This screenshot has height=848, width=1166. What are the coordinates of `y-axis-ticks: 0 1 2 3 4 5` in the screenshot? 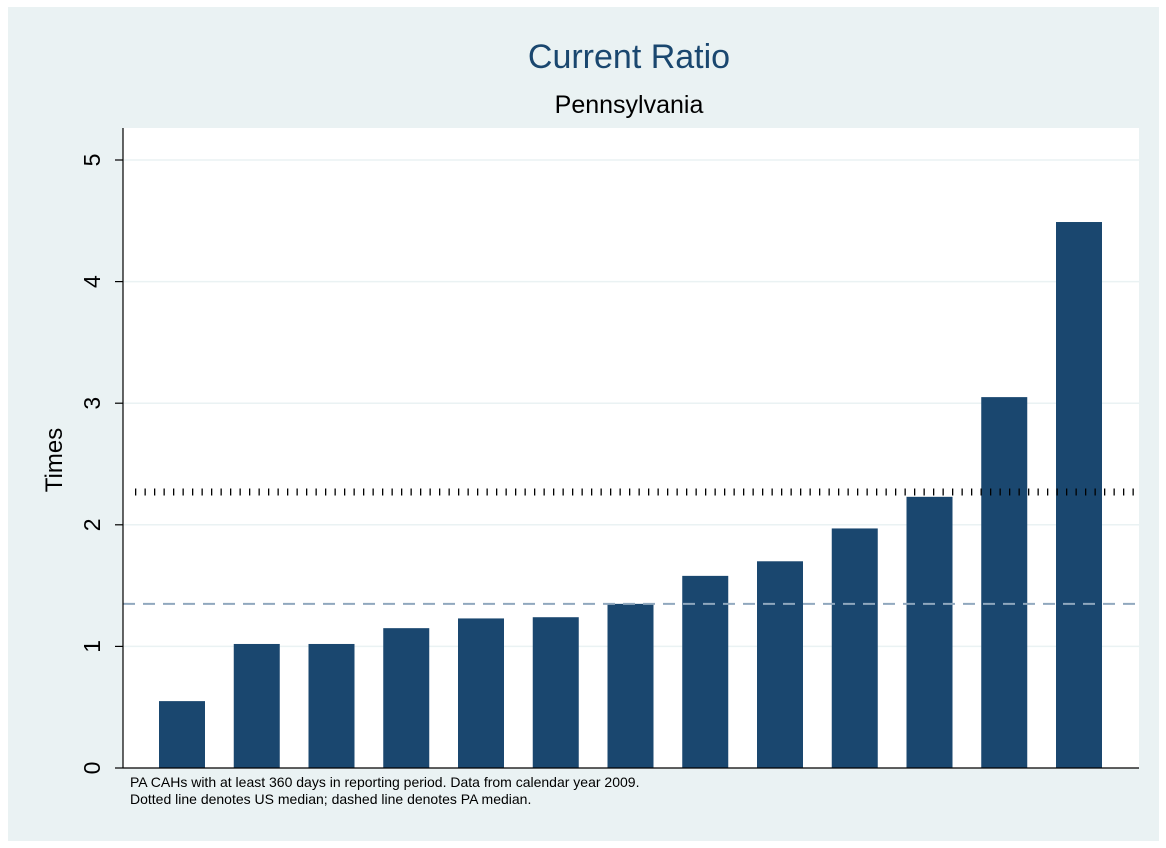 It's located at (101, 464).